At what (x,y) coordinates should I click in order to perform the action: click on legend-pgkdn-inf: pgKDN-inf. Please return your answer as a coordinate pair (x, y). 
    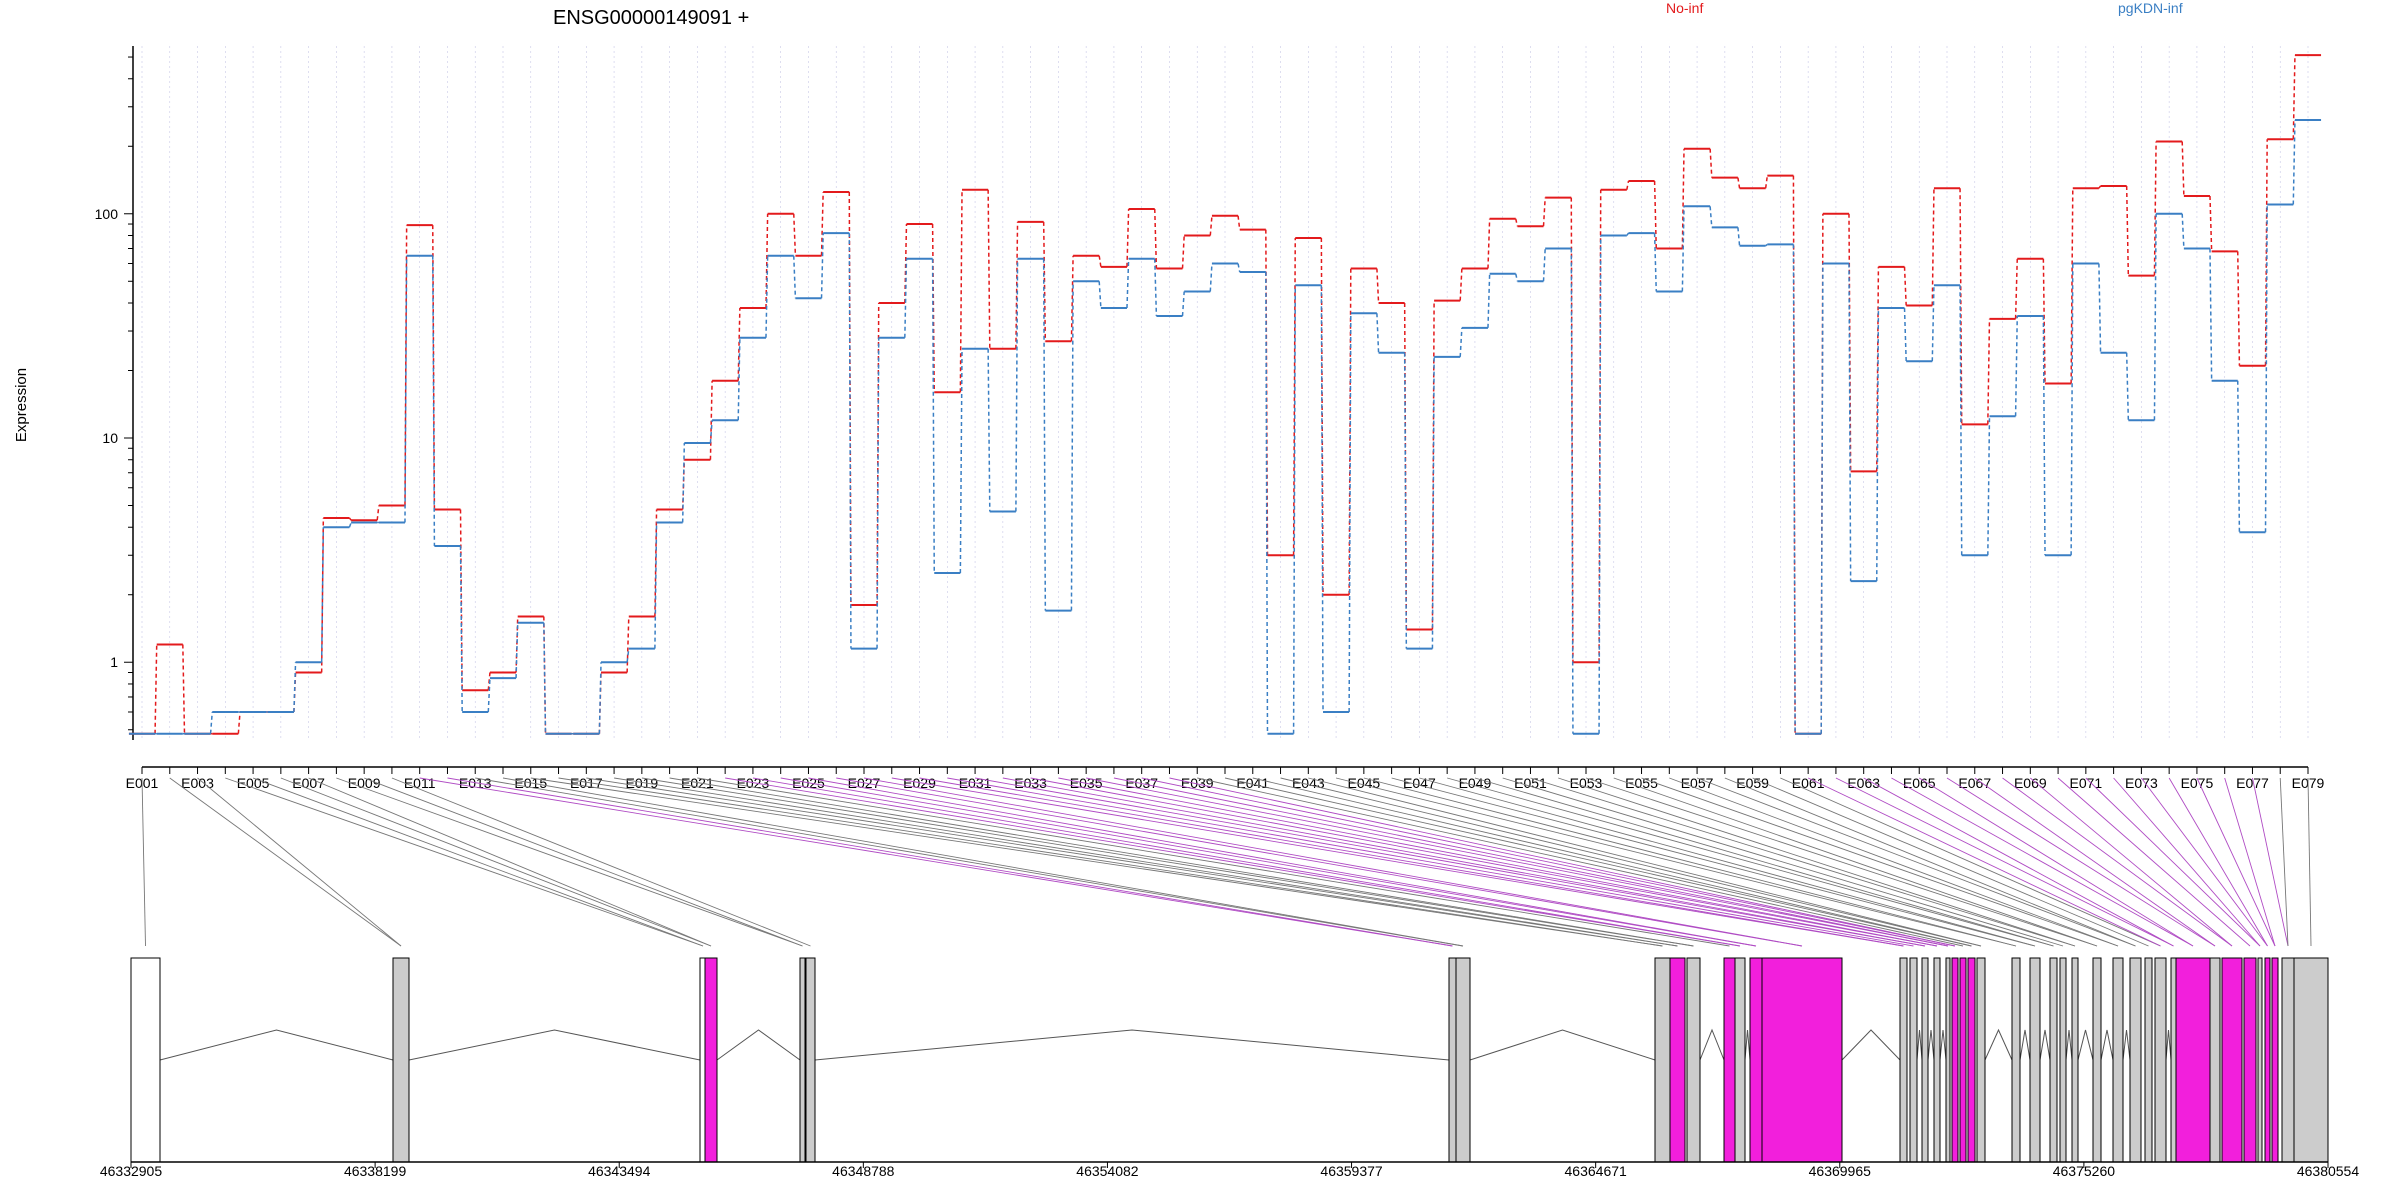
    Looking at the image, I should click on (2150, 8).